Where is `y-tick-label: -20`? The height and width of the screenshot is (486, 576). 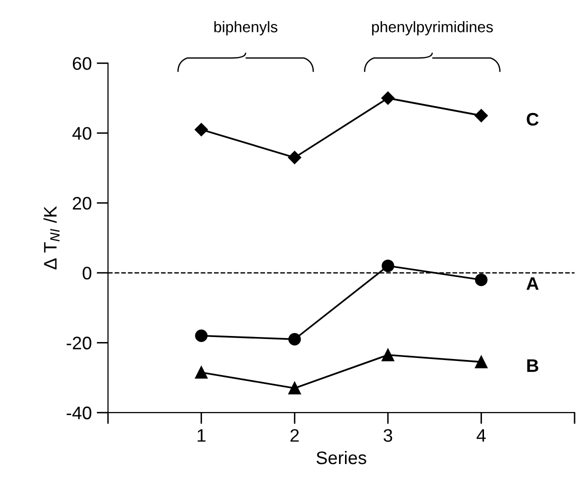
y-tick-label: -20 is located at coordinates (79, 343).